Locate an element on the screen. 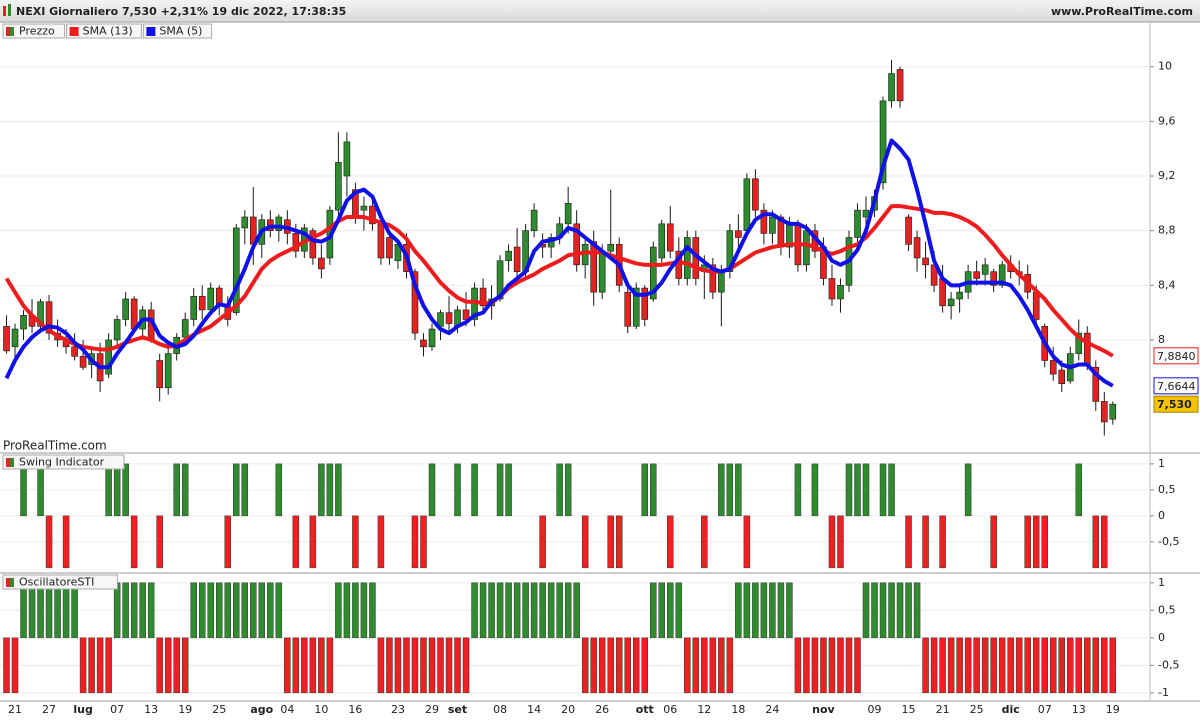 This screenshot has height=720, width=1200. y-tick-label: -0,5 is located at coordinates (1168, 664).